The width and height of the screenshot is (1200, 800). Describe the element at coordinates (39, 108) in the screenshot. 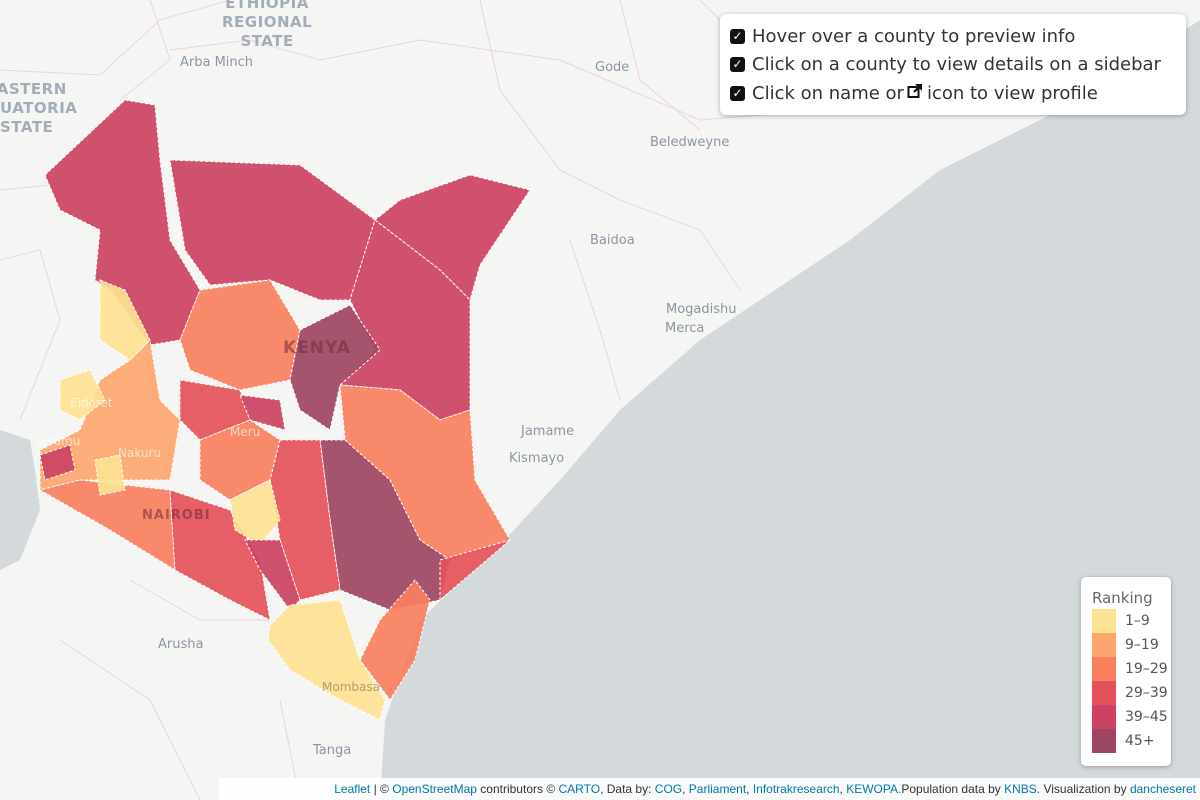

I see `region-line: EQUATORIA` at that location.